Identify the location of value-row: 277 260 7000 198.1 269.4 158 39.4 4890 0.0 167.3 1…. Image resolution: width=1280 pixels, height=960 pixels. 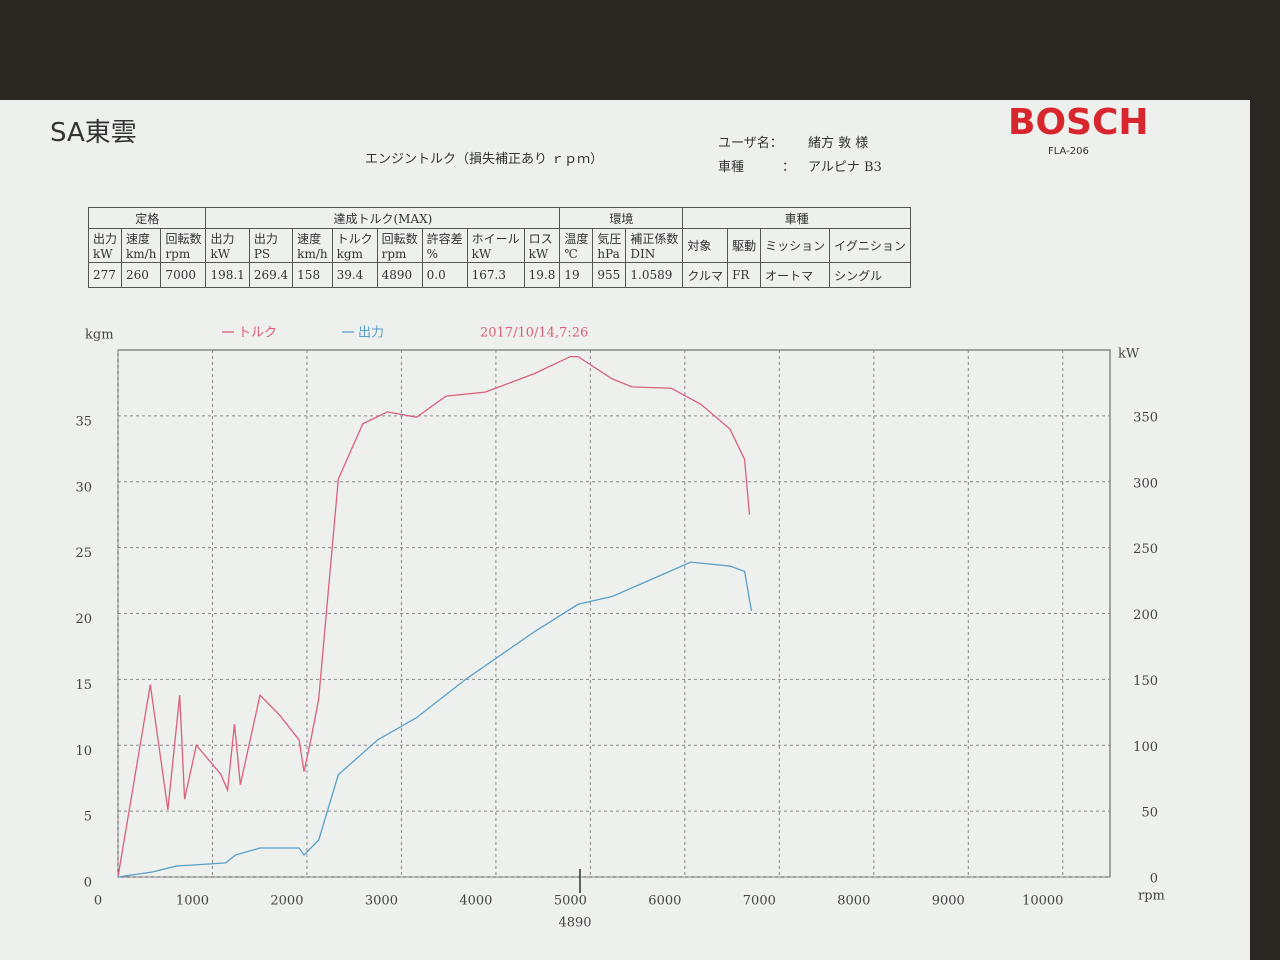
(499, 275).